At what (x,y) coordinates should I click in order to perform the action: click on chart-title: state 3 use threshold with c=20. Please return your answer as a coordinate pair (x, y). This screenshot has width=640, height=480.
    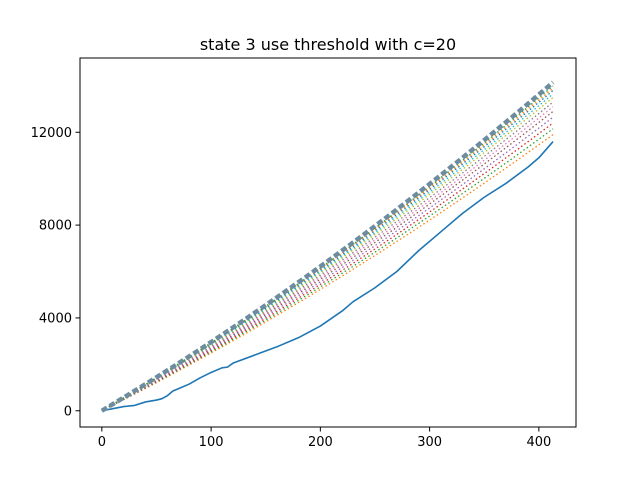
    Looking at the image, I should click on (328, 44).